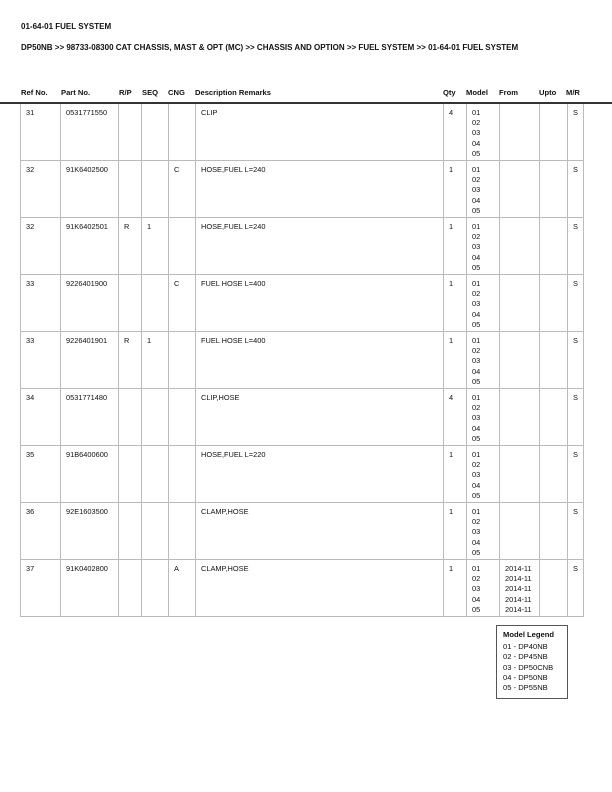 Image resolution: width=612 pixels, height=792 pixels. I want to click on cell-part: 0531771550, so click(89, 132).